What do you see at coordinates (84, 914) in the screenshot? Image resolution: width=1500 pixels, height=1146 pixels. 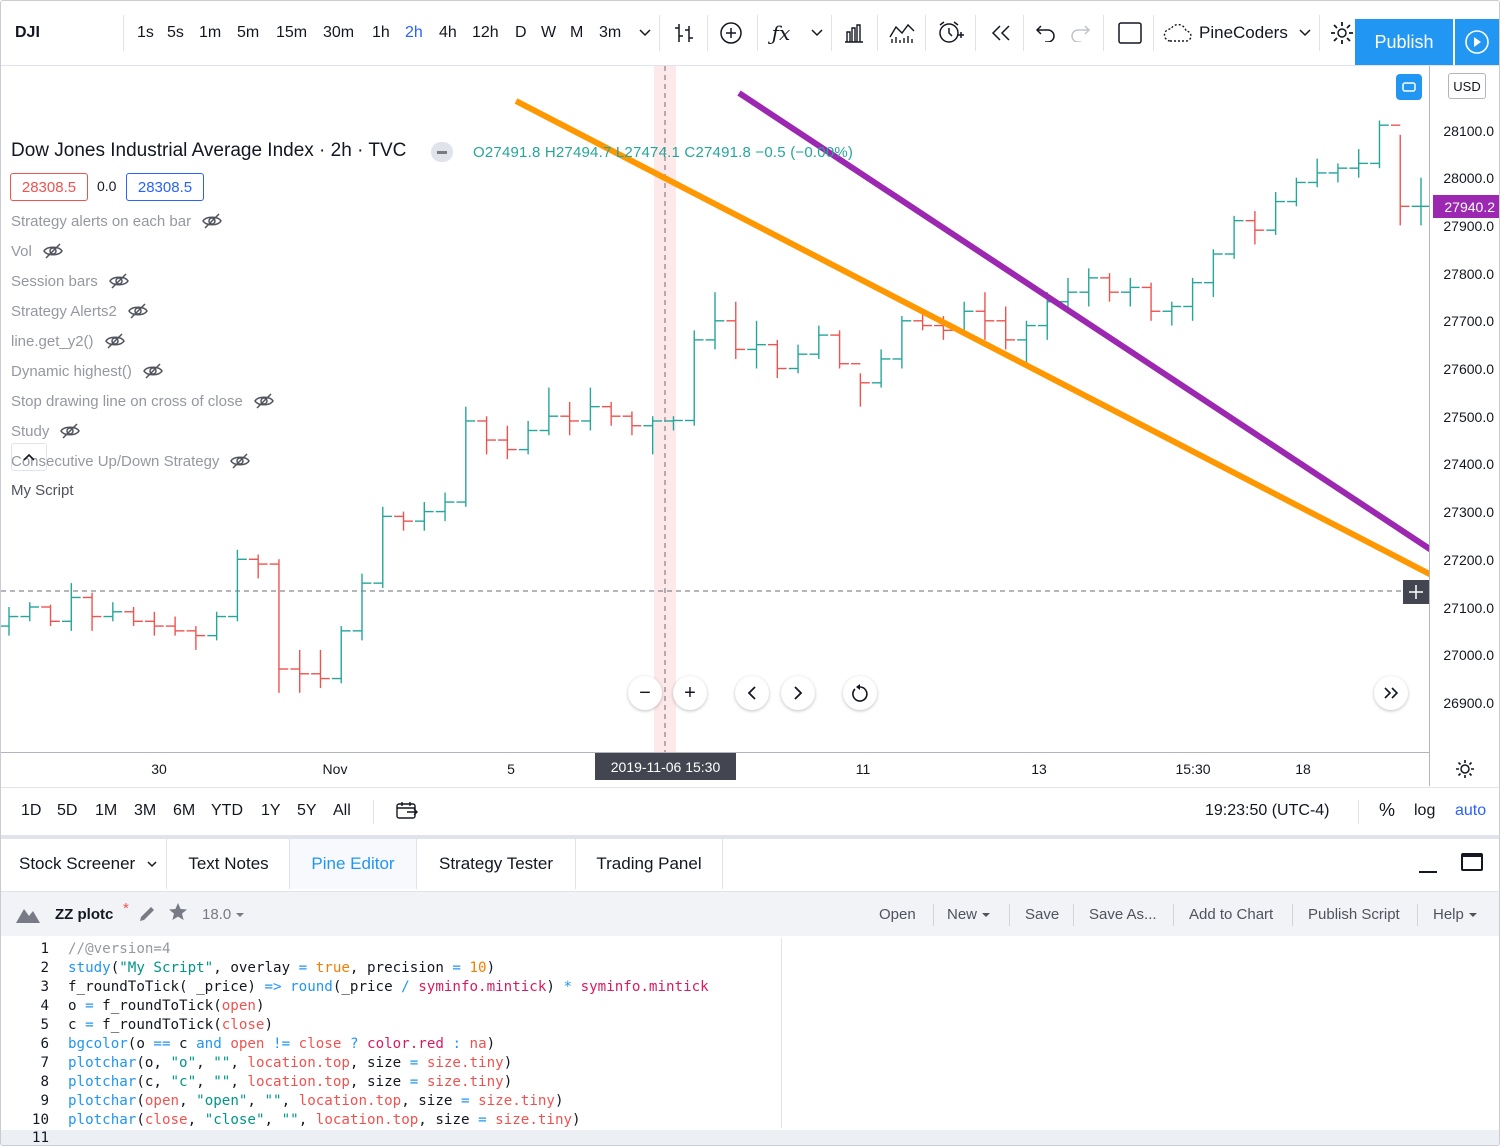 I see `script-name: ZZ plotc` at bounding box center [84, 914].